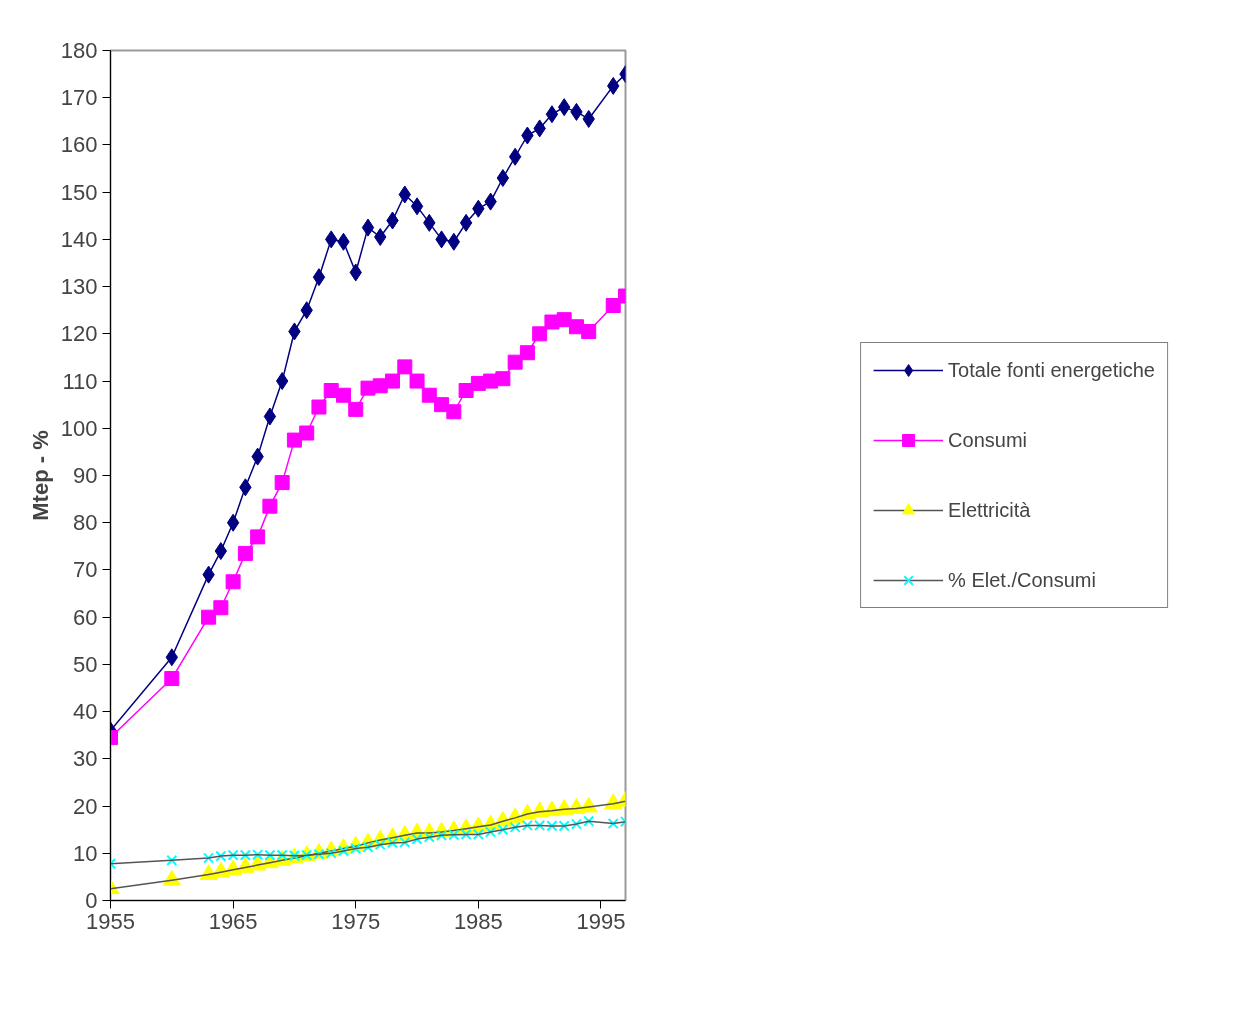 The image size is (1252, 1034). I want to click on y-tick-label: 120, so click(79, 334).